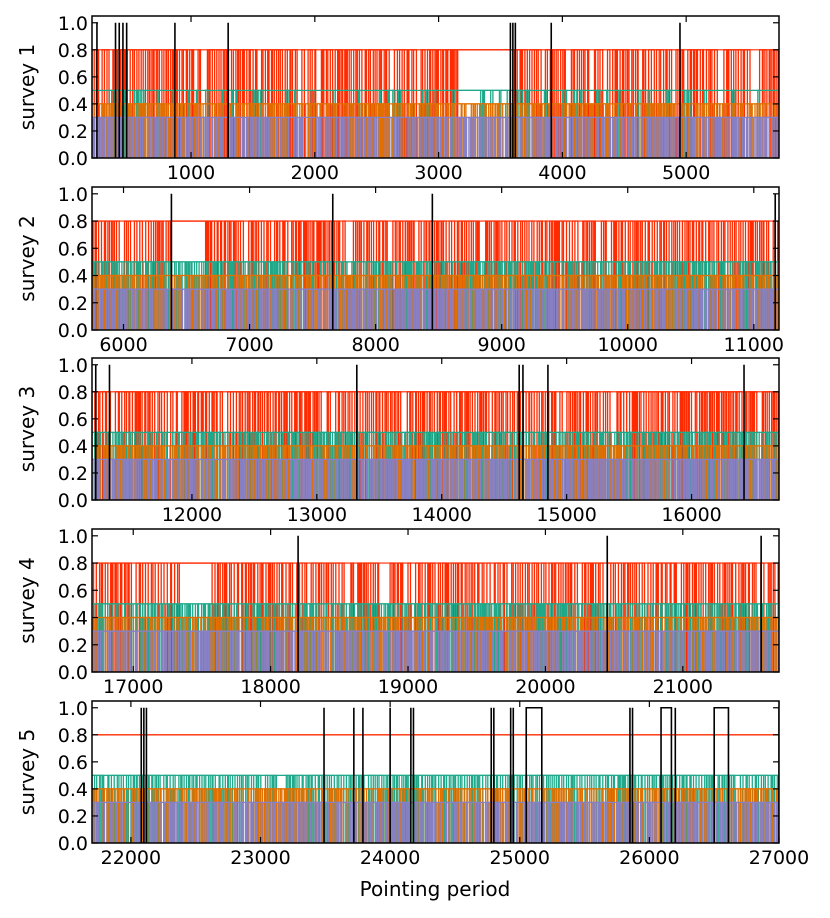 The height and width of the screenshot is (918, 830). Describe the element at coordinates (390, 858) in the screenshot. I see `x-tick-label: 24000` at that location.